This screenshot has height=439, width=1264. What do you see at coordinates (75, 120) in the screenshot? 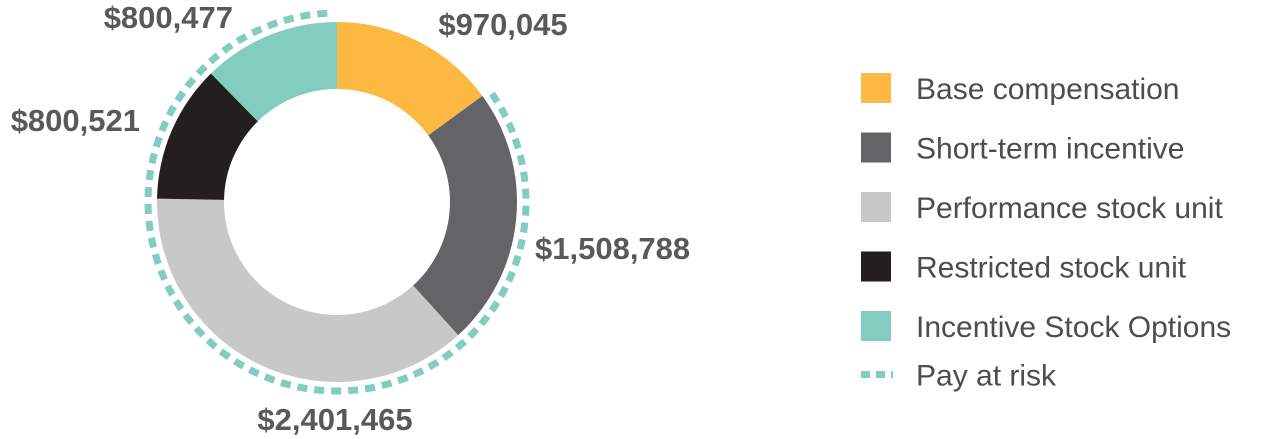
I see `value-label-restricted-stock-unit: $800,521` at bounding box center [75, 120].